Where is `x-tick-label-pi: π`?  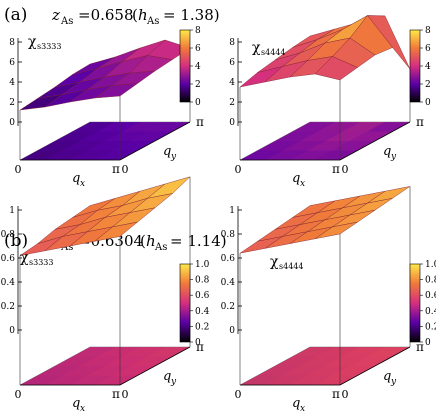
x-tick-label-pi: π is located at coordinates (116, 169).